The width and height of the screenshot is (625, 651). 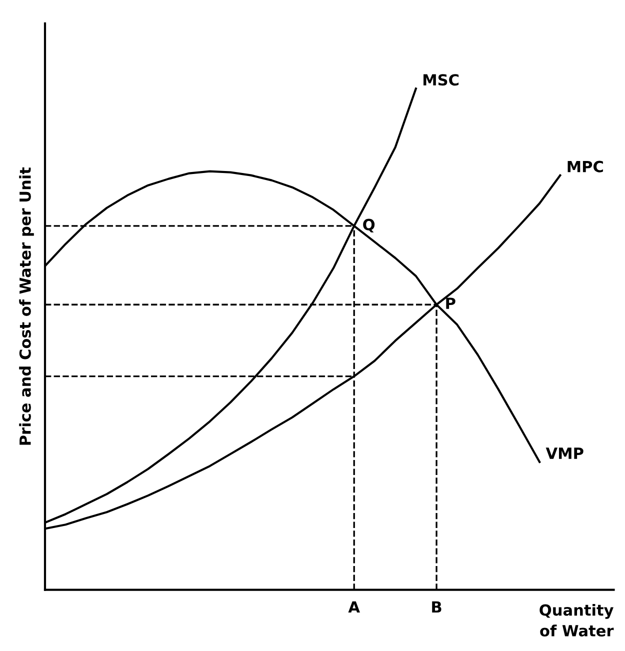 What do you see at coordinates (585, 166) in the screenshot?
I see `series-label: MPC` at bounding box center [585, 166].